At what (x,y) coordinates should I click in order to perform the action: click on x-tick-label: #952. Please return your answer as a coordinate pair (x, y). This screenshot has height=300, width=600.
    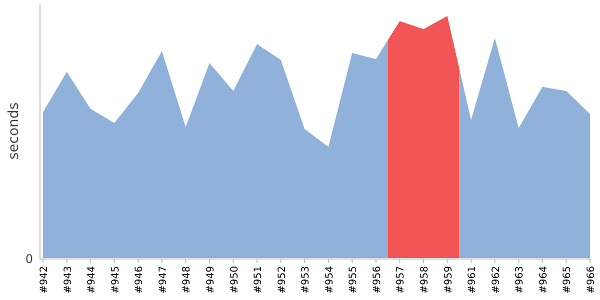
    Looking at the image, I should click on (282, 280).